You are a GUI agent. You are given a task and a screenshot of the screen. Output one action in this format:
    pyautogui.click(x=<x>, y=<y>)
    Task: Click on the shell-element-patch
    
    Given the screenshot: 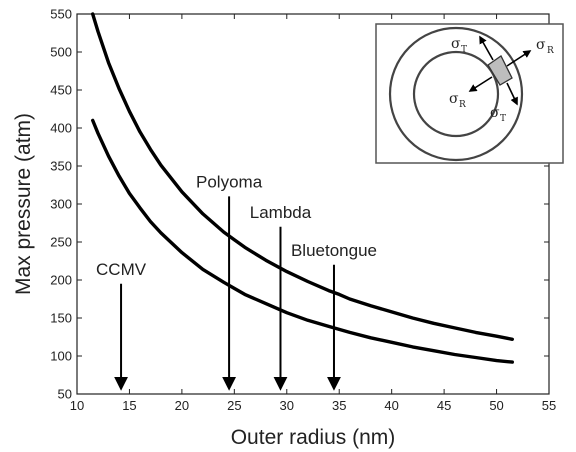 What is the action you would take?
    pyautogui.click(x=500, y=70)
    